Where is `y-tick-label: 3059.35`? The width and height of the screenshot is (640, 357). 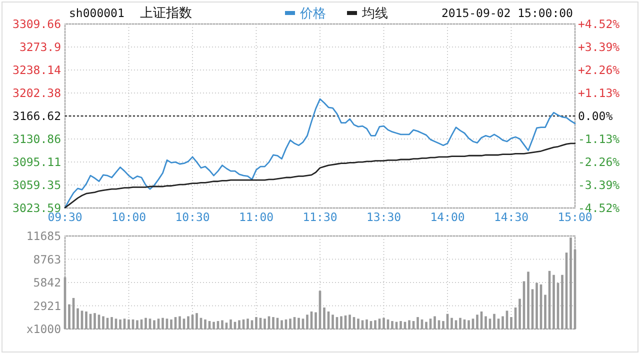
y-tick-label: 3059.35 is located at coordinates (36, 185).